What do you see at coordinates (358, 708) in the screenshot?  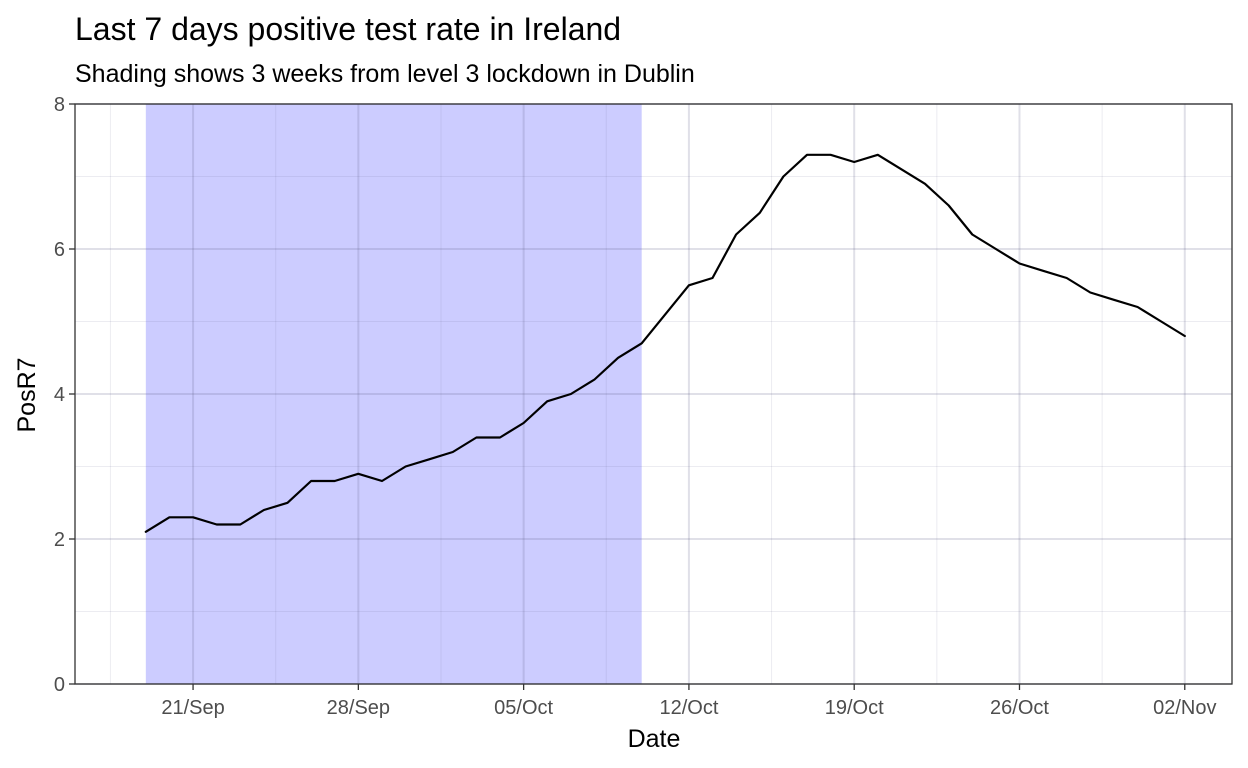 I see `x-tick-label: 28/Sep` at bounding box center [358, 708].